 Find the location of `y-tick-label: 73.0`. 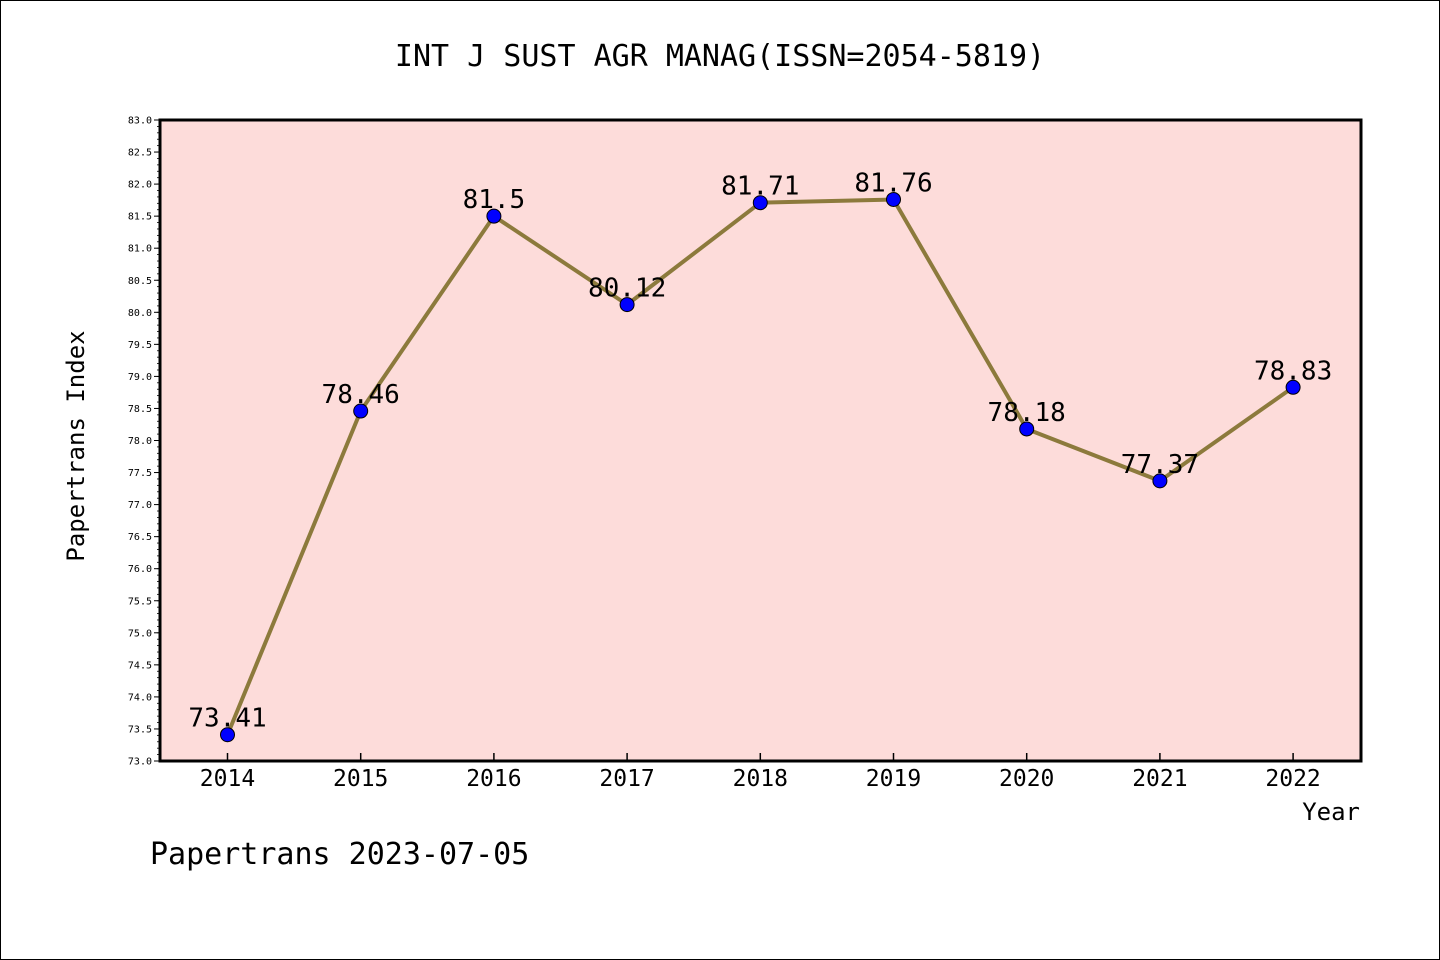

y-tick-label: 73.0 is located at coordinates (140, 762).